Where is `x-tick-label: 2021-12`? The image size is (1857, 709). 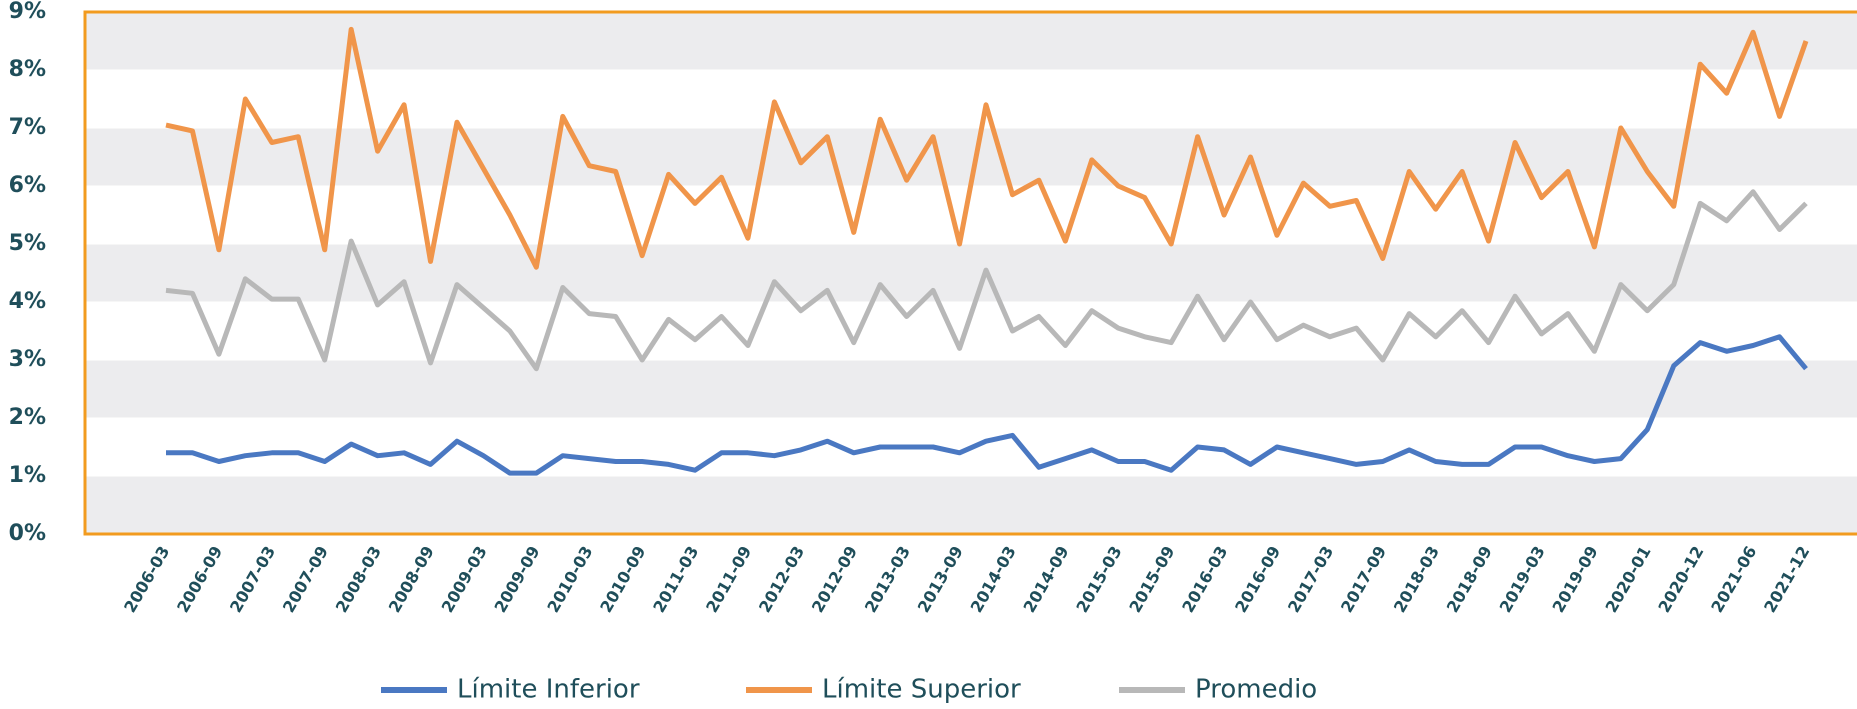
x-tick-label: 2021-12 is located at coordinates (1786, 579).